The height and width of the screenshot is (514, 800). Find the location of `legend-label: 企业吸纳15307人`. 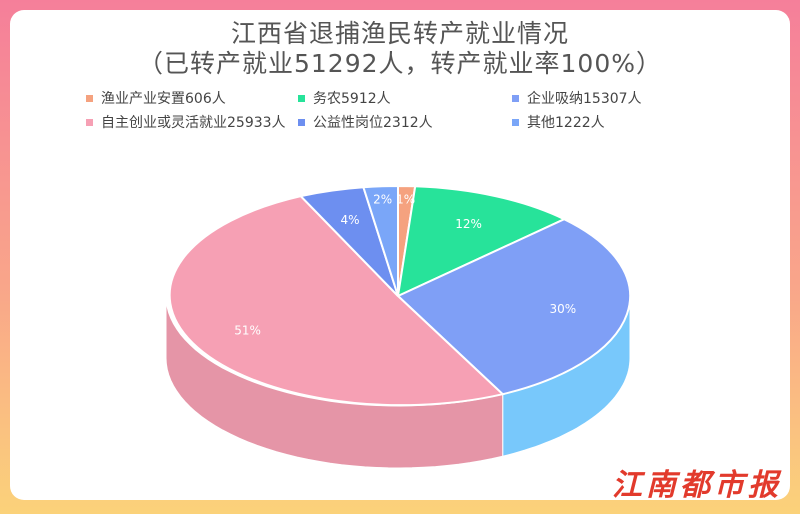

legend-label: 企业吸纳15307人 is located at coordinates (584, 99).